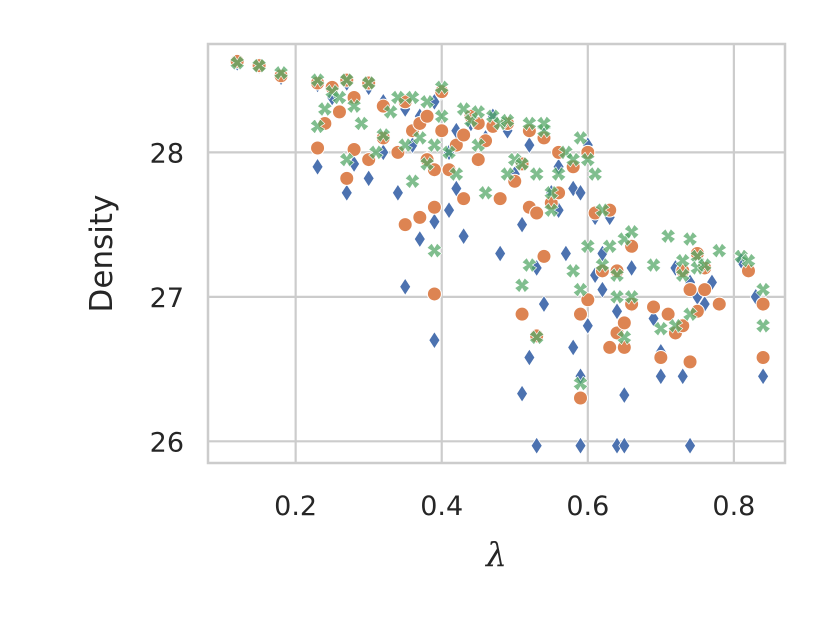  I want to click on y-tick-labels: 26 27 28, so click(167, 298).